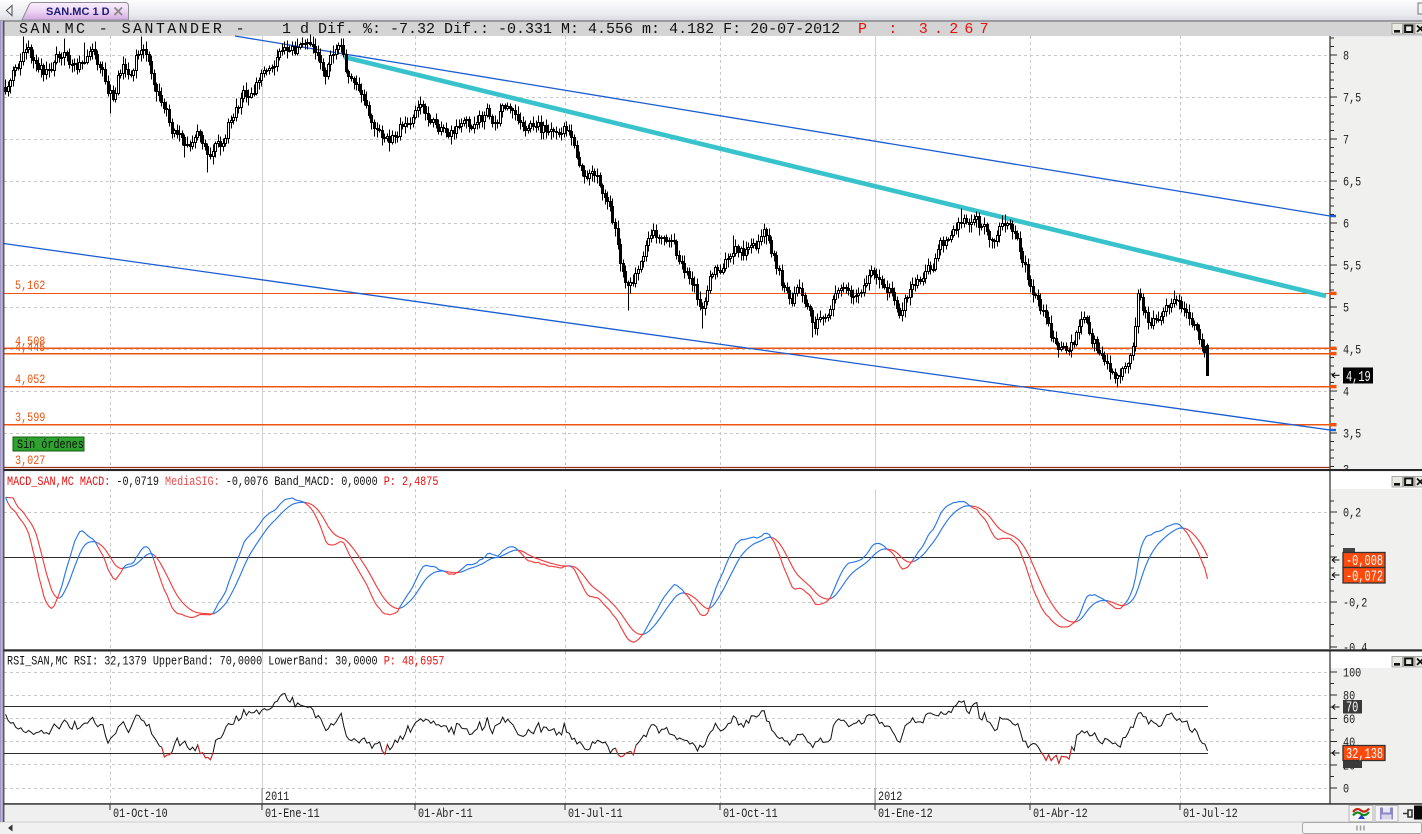 The image size is (1422, 834). Describe the element at coordinates (905, 814) in the screenshot. I see `svg-text: 01-Ene-12` at that location.